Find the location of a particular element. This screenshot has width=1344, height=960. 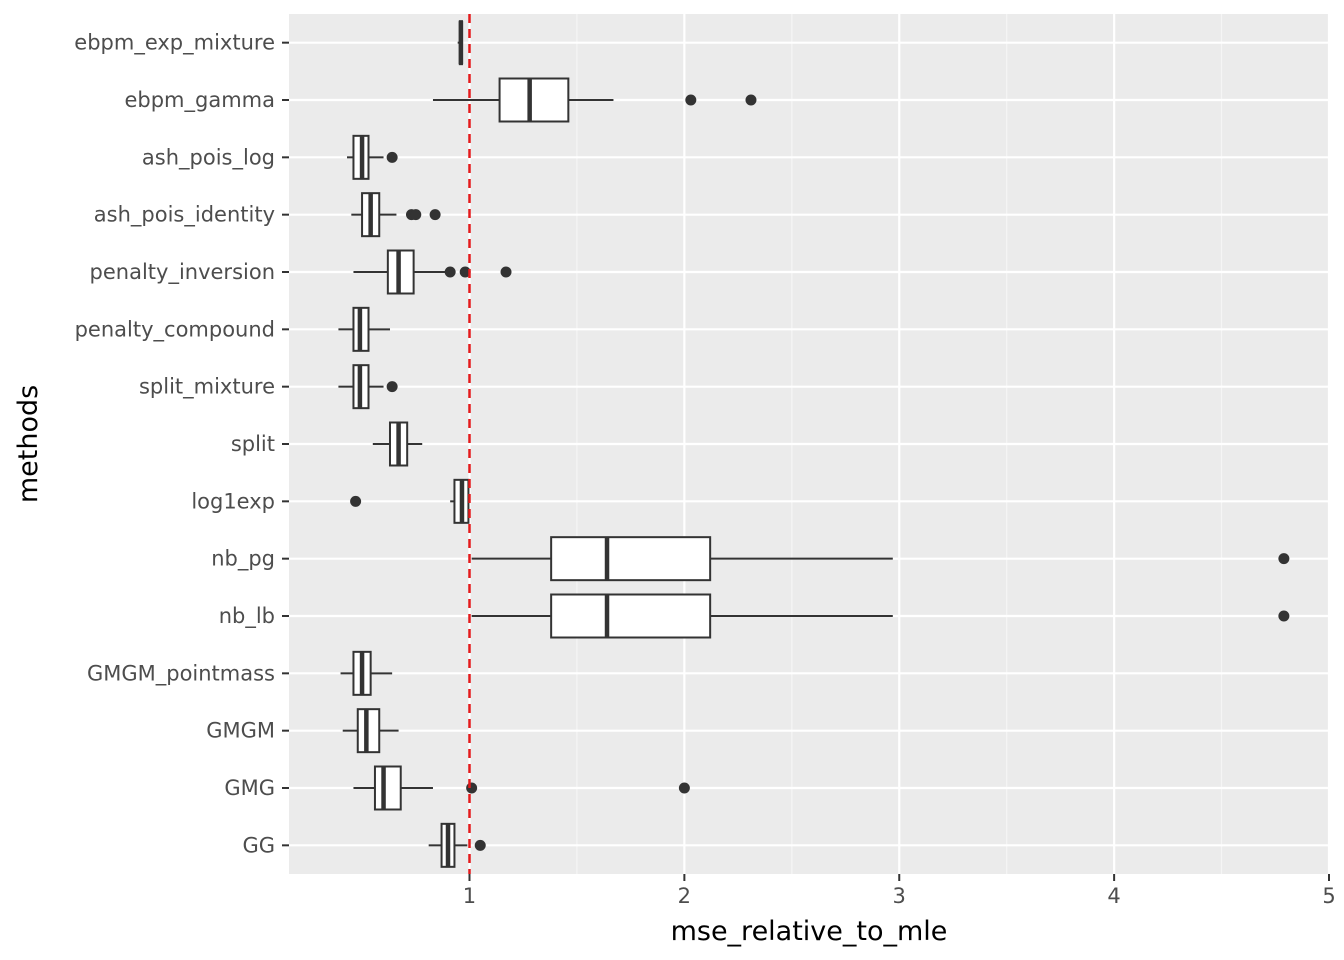

box-ebpm_exp_mixture is located at coordinates (460, 43).